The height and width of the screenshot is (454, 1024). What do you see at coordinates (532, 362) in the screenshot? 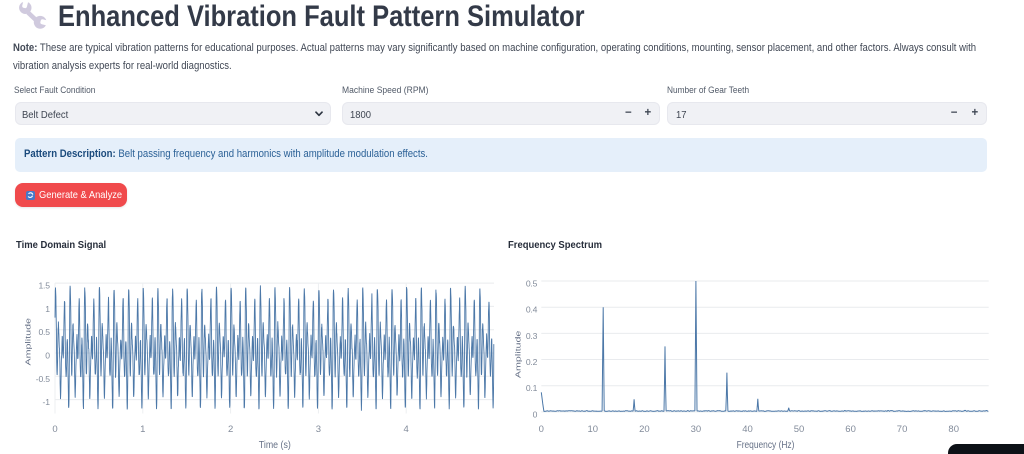
I see `svg-text: 0.2` at bounding box center [532, 362].